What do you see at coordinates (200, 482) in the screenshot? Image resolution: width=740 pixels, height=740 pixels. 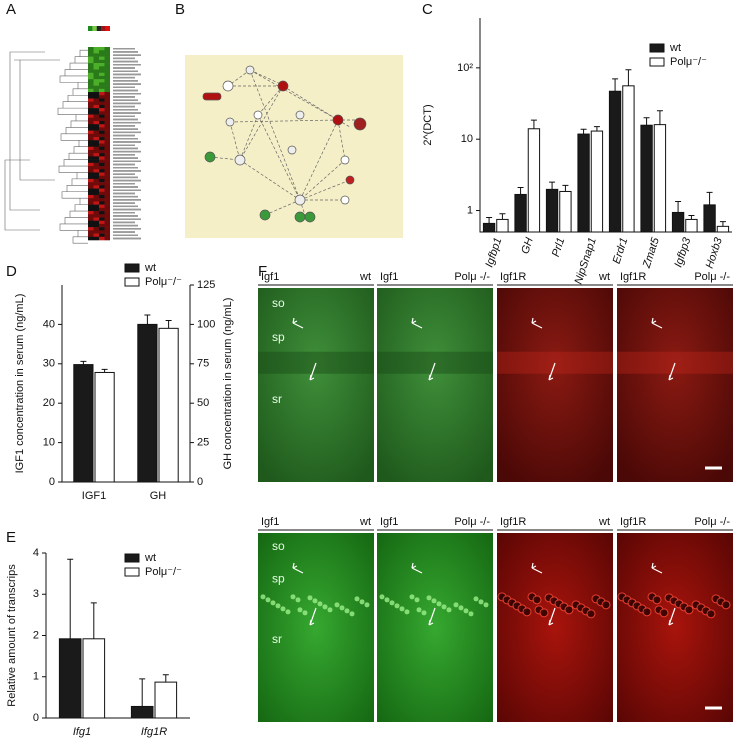 I see `y-tick-label: 0` at bounding box center [200, 482].